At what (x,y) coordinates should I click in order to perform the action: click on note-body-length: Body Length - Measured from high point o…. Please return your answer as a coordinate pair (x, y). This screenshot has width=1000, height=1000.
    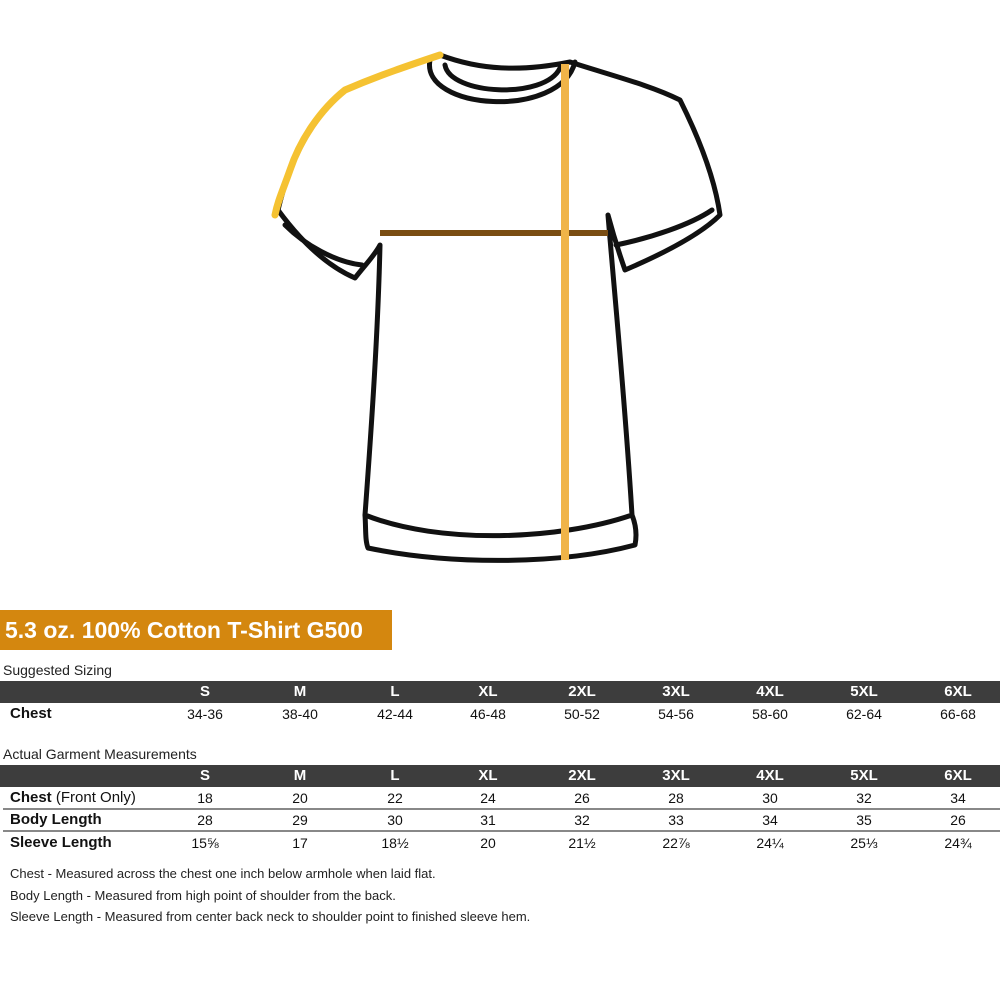
    Looking at the image, I should click on (203, 895).